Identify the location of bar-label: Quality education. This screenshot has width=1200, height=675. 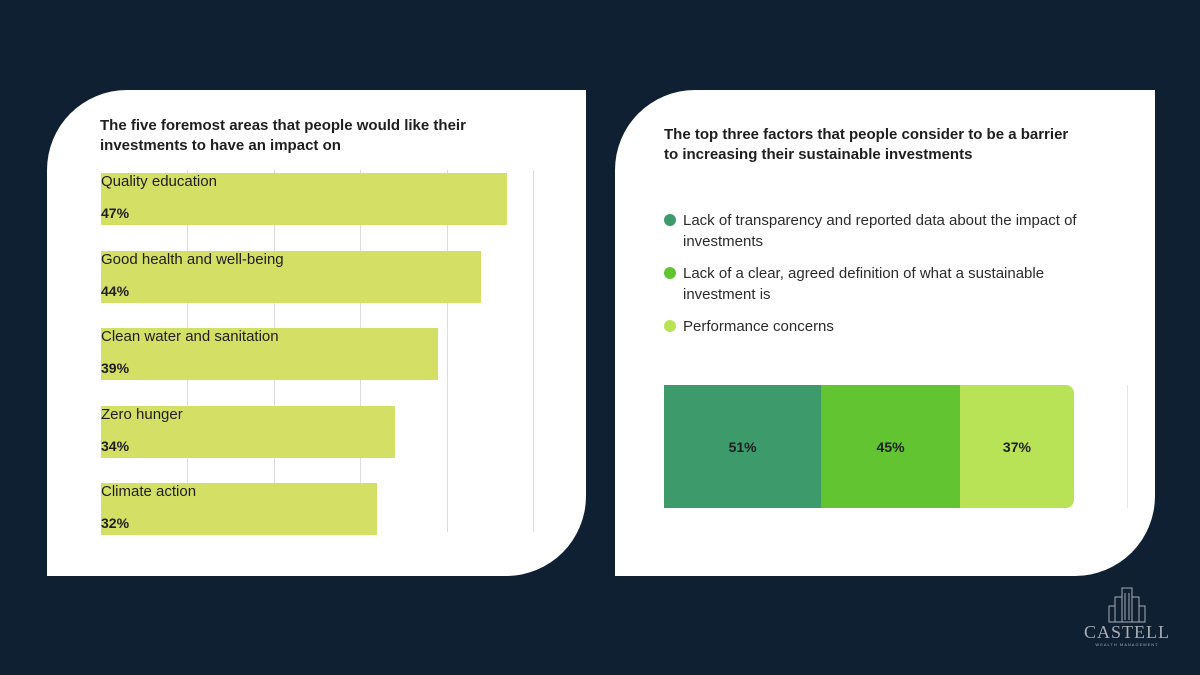
(159, 181).